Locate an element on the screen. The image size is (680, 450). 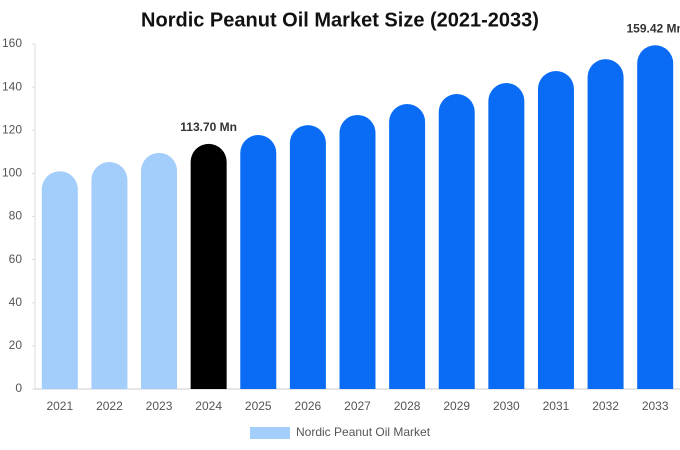
y-tick-label: 20 is located at coordinates (16, 345).